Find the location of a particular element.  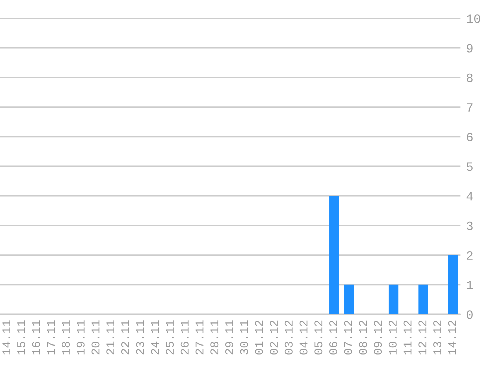

x-tick-label: 20.11 is located at coordinates (96, 337).